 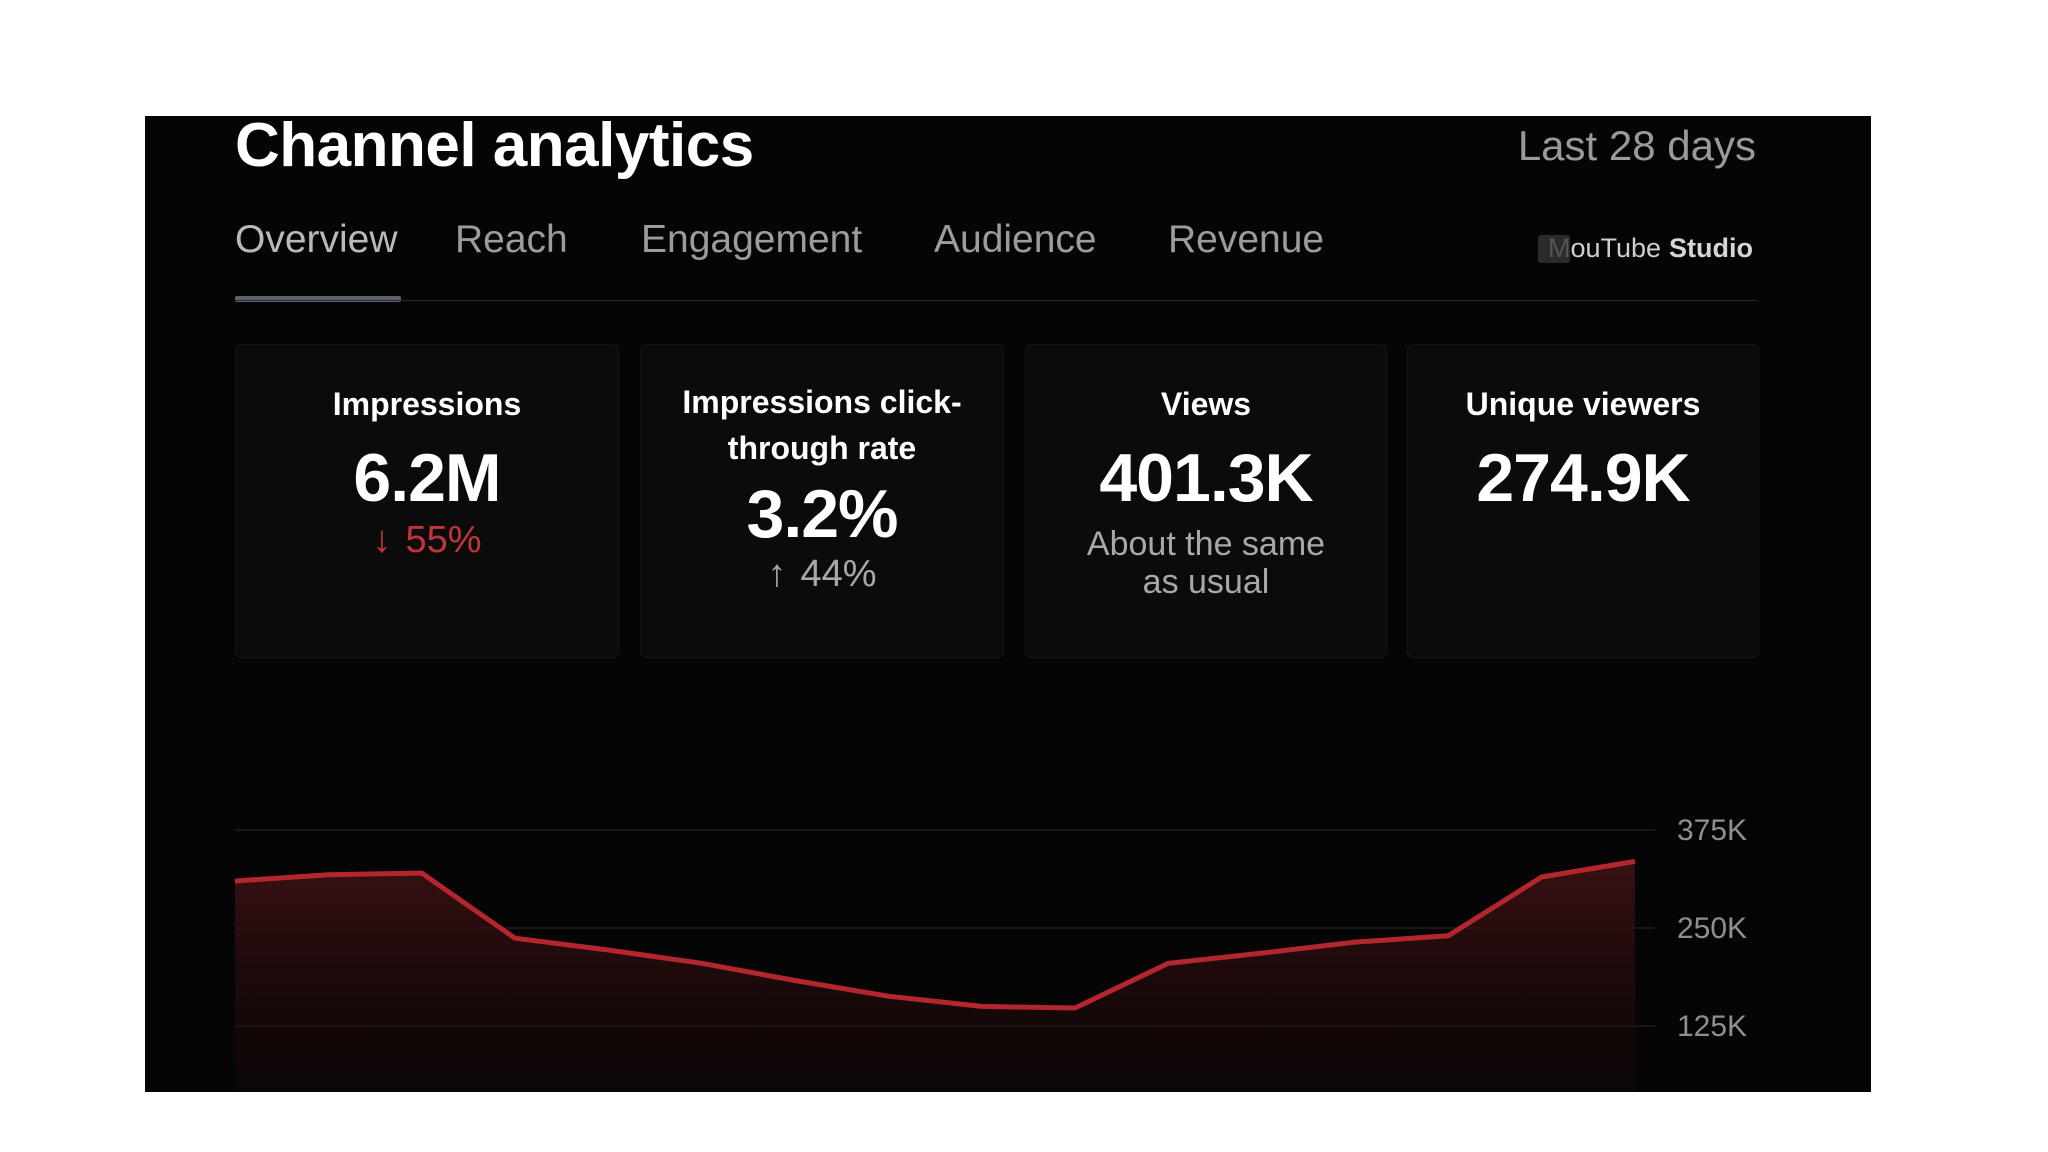 What do you see at coordinates (1015, 239) in the screenshot?
I see `tab-audience: Audience` at bounding box center [1015, 239].